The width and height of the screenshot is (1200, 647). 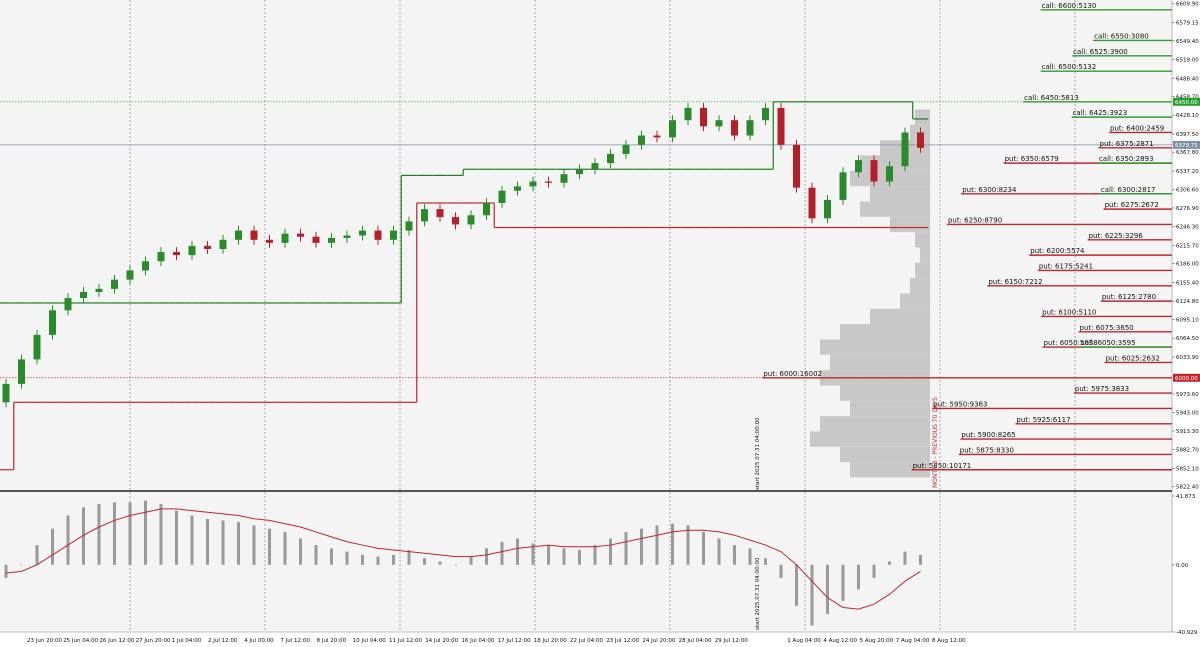 What do you see at coordinates (586, 639) in the screenshot?
I see `time-axis-background` at bounding box center [586, 639].